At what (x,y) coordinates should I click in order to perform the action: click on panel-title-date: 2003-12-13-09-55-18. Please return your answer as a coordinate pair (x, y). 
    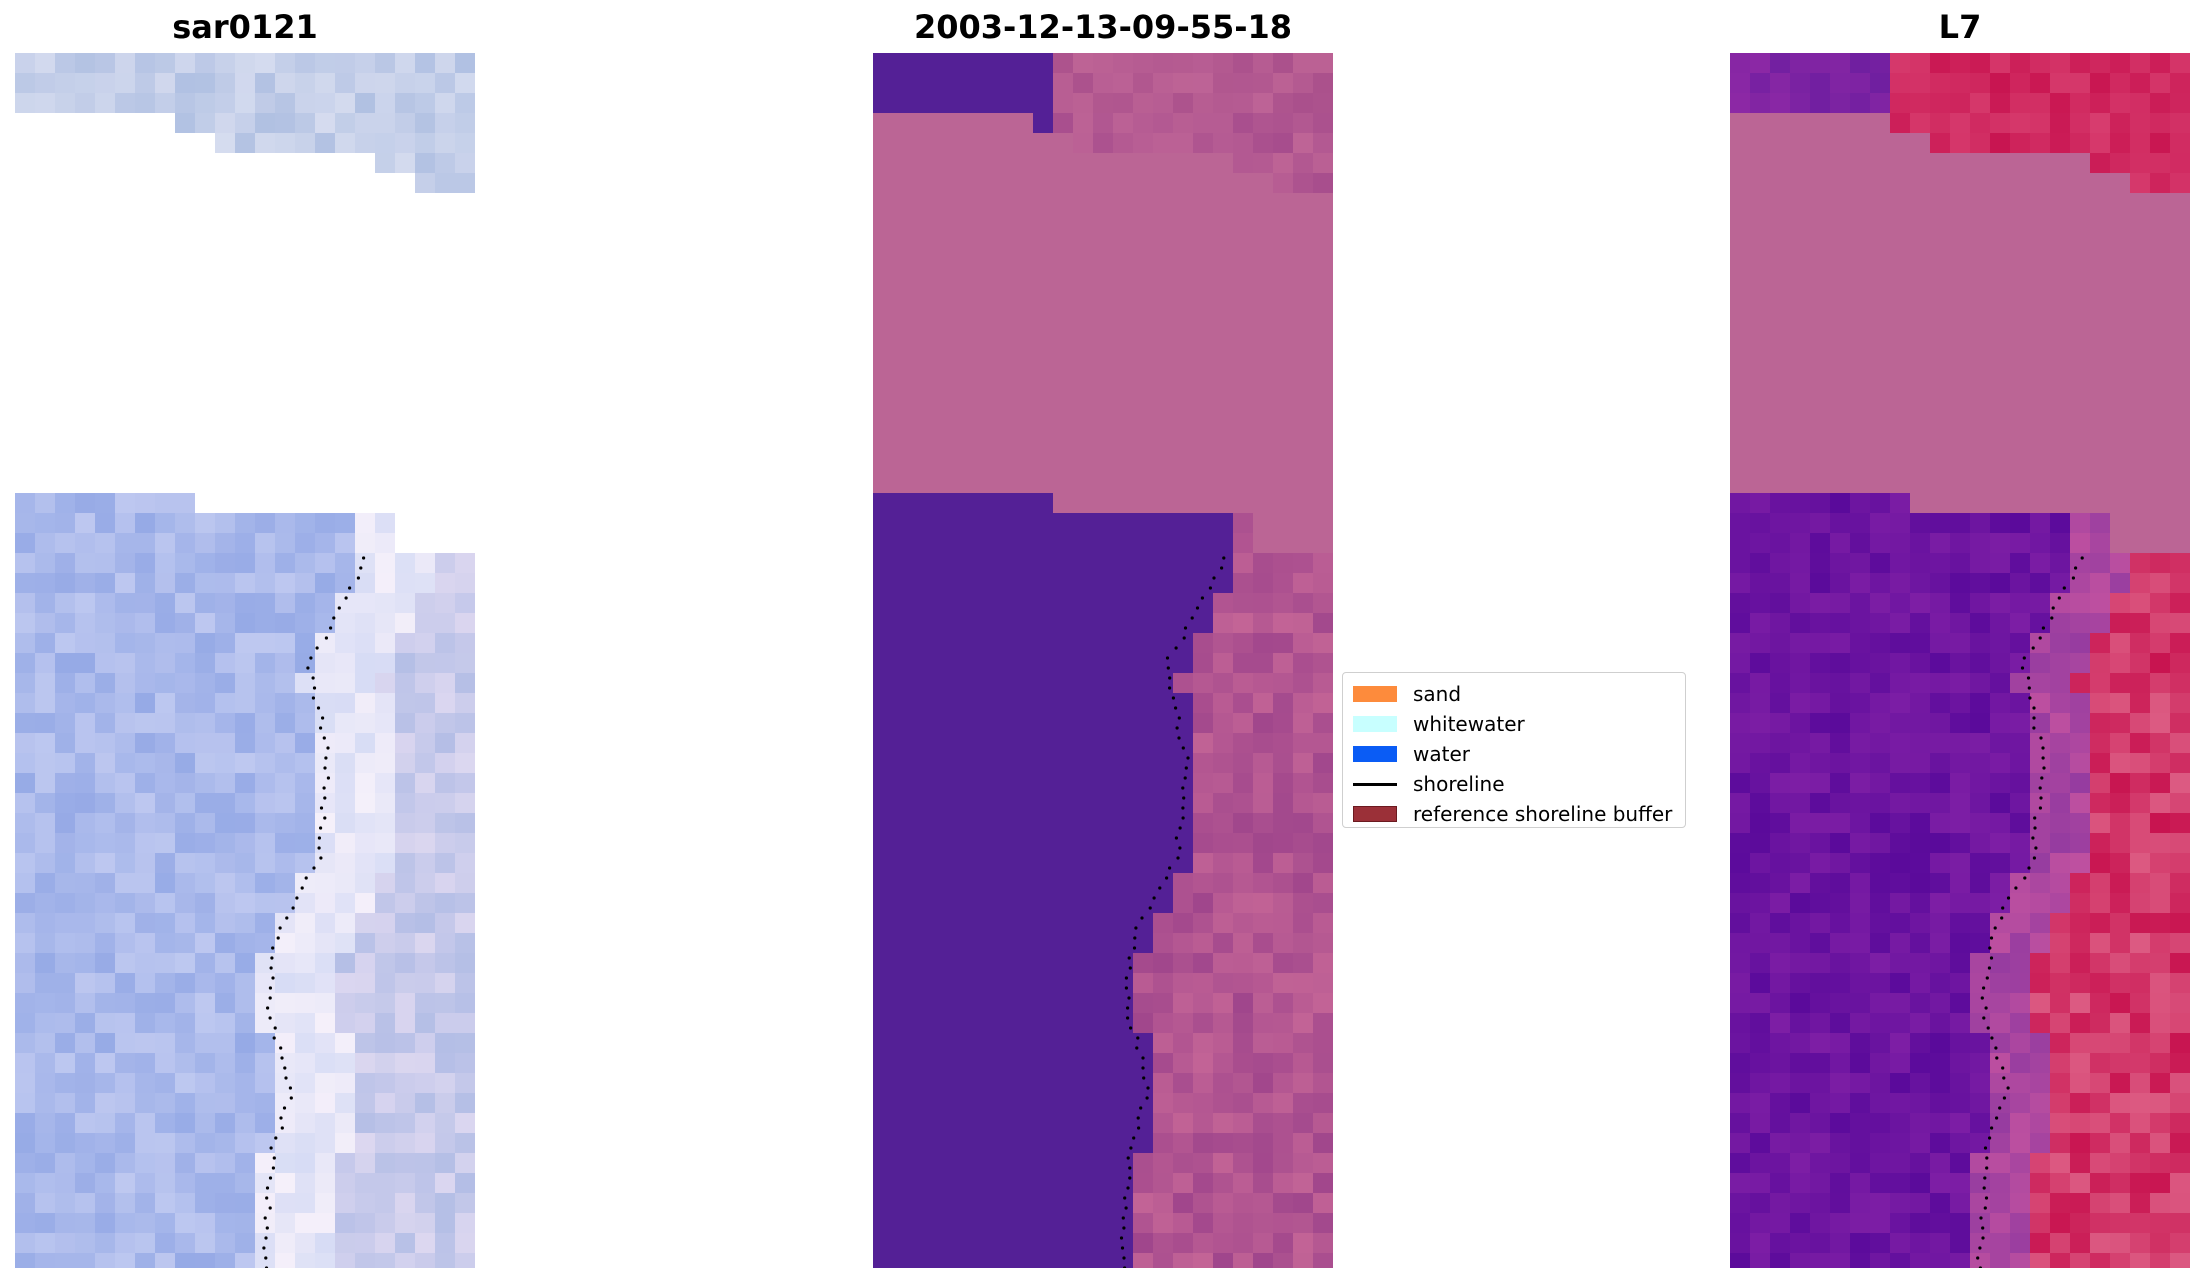
    Looking at the image, I should click on (1103, 27).